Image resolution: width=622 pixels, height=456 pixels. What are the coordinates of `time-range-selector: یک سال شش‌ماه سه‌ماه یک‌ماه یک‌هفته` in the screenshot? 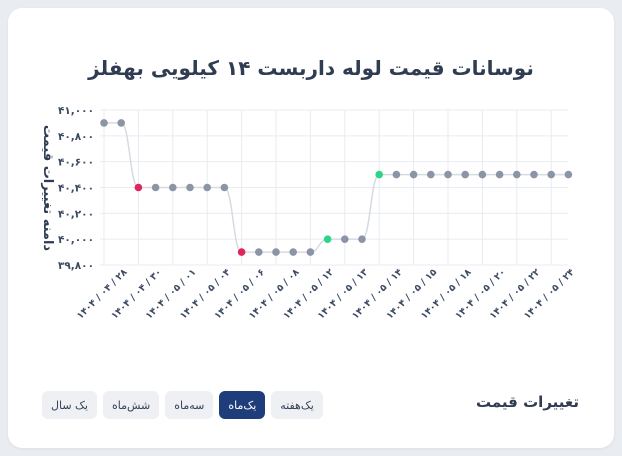 It's located at (182, 405).